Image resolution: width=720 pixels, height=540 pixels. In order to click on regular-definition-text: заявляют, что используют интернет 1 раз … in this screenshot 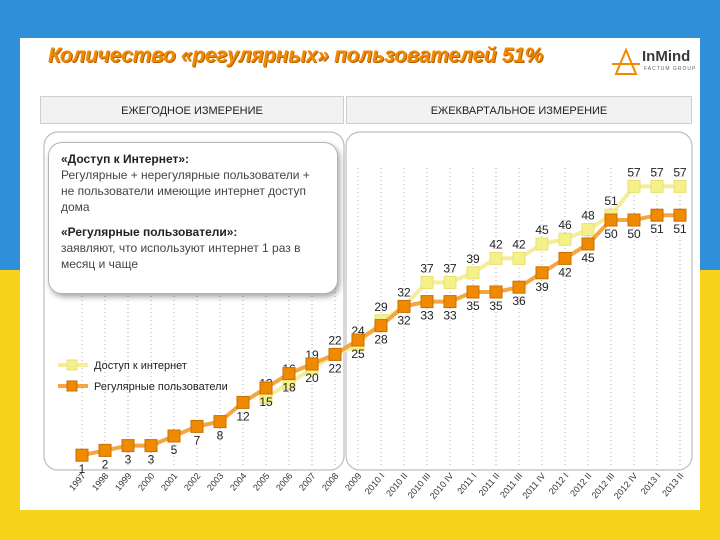, I will do `click(181, 256)`.